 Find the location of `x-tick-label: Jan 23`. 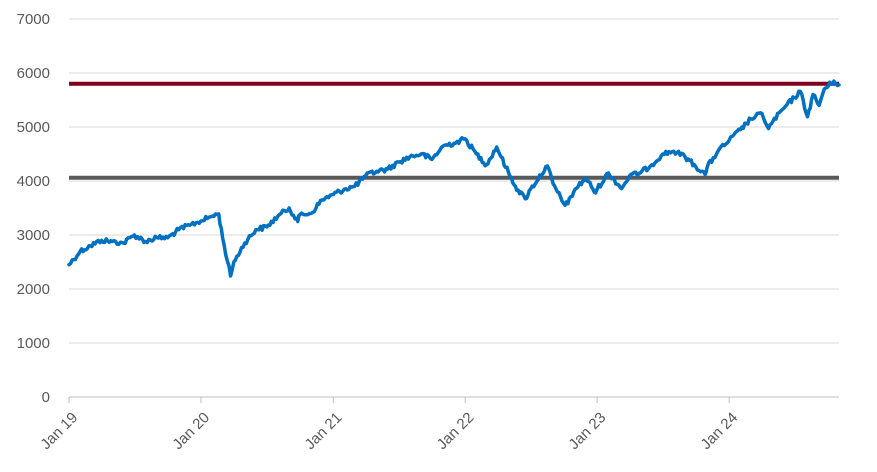

x-tick-label: Jan 23 is located at coordinates (587, 431).